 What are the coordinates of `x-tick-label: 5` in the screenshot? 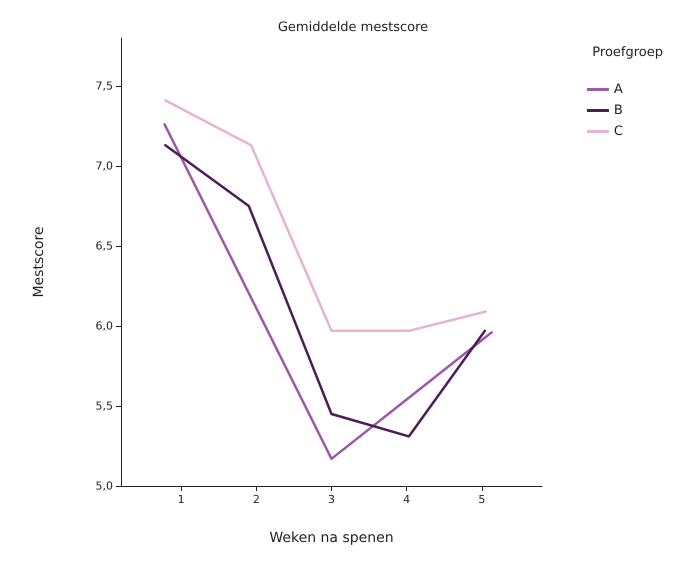 It's located at (482, 499).